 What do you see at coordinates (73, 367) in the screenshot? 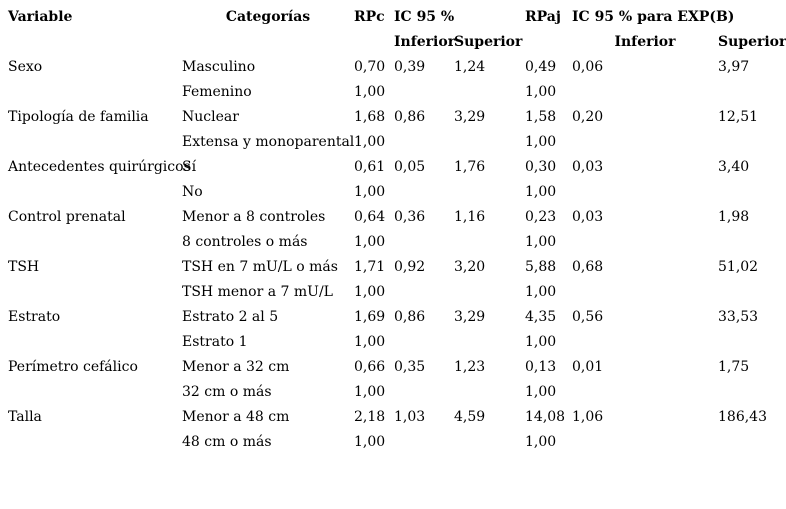
I see `cell-variable: Perímetro cefálico` at bounding box center [73, 367].